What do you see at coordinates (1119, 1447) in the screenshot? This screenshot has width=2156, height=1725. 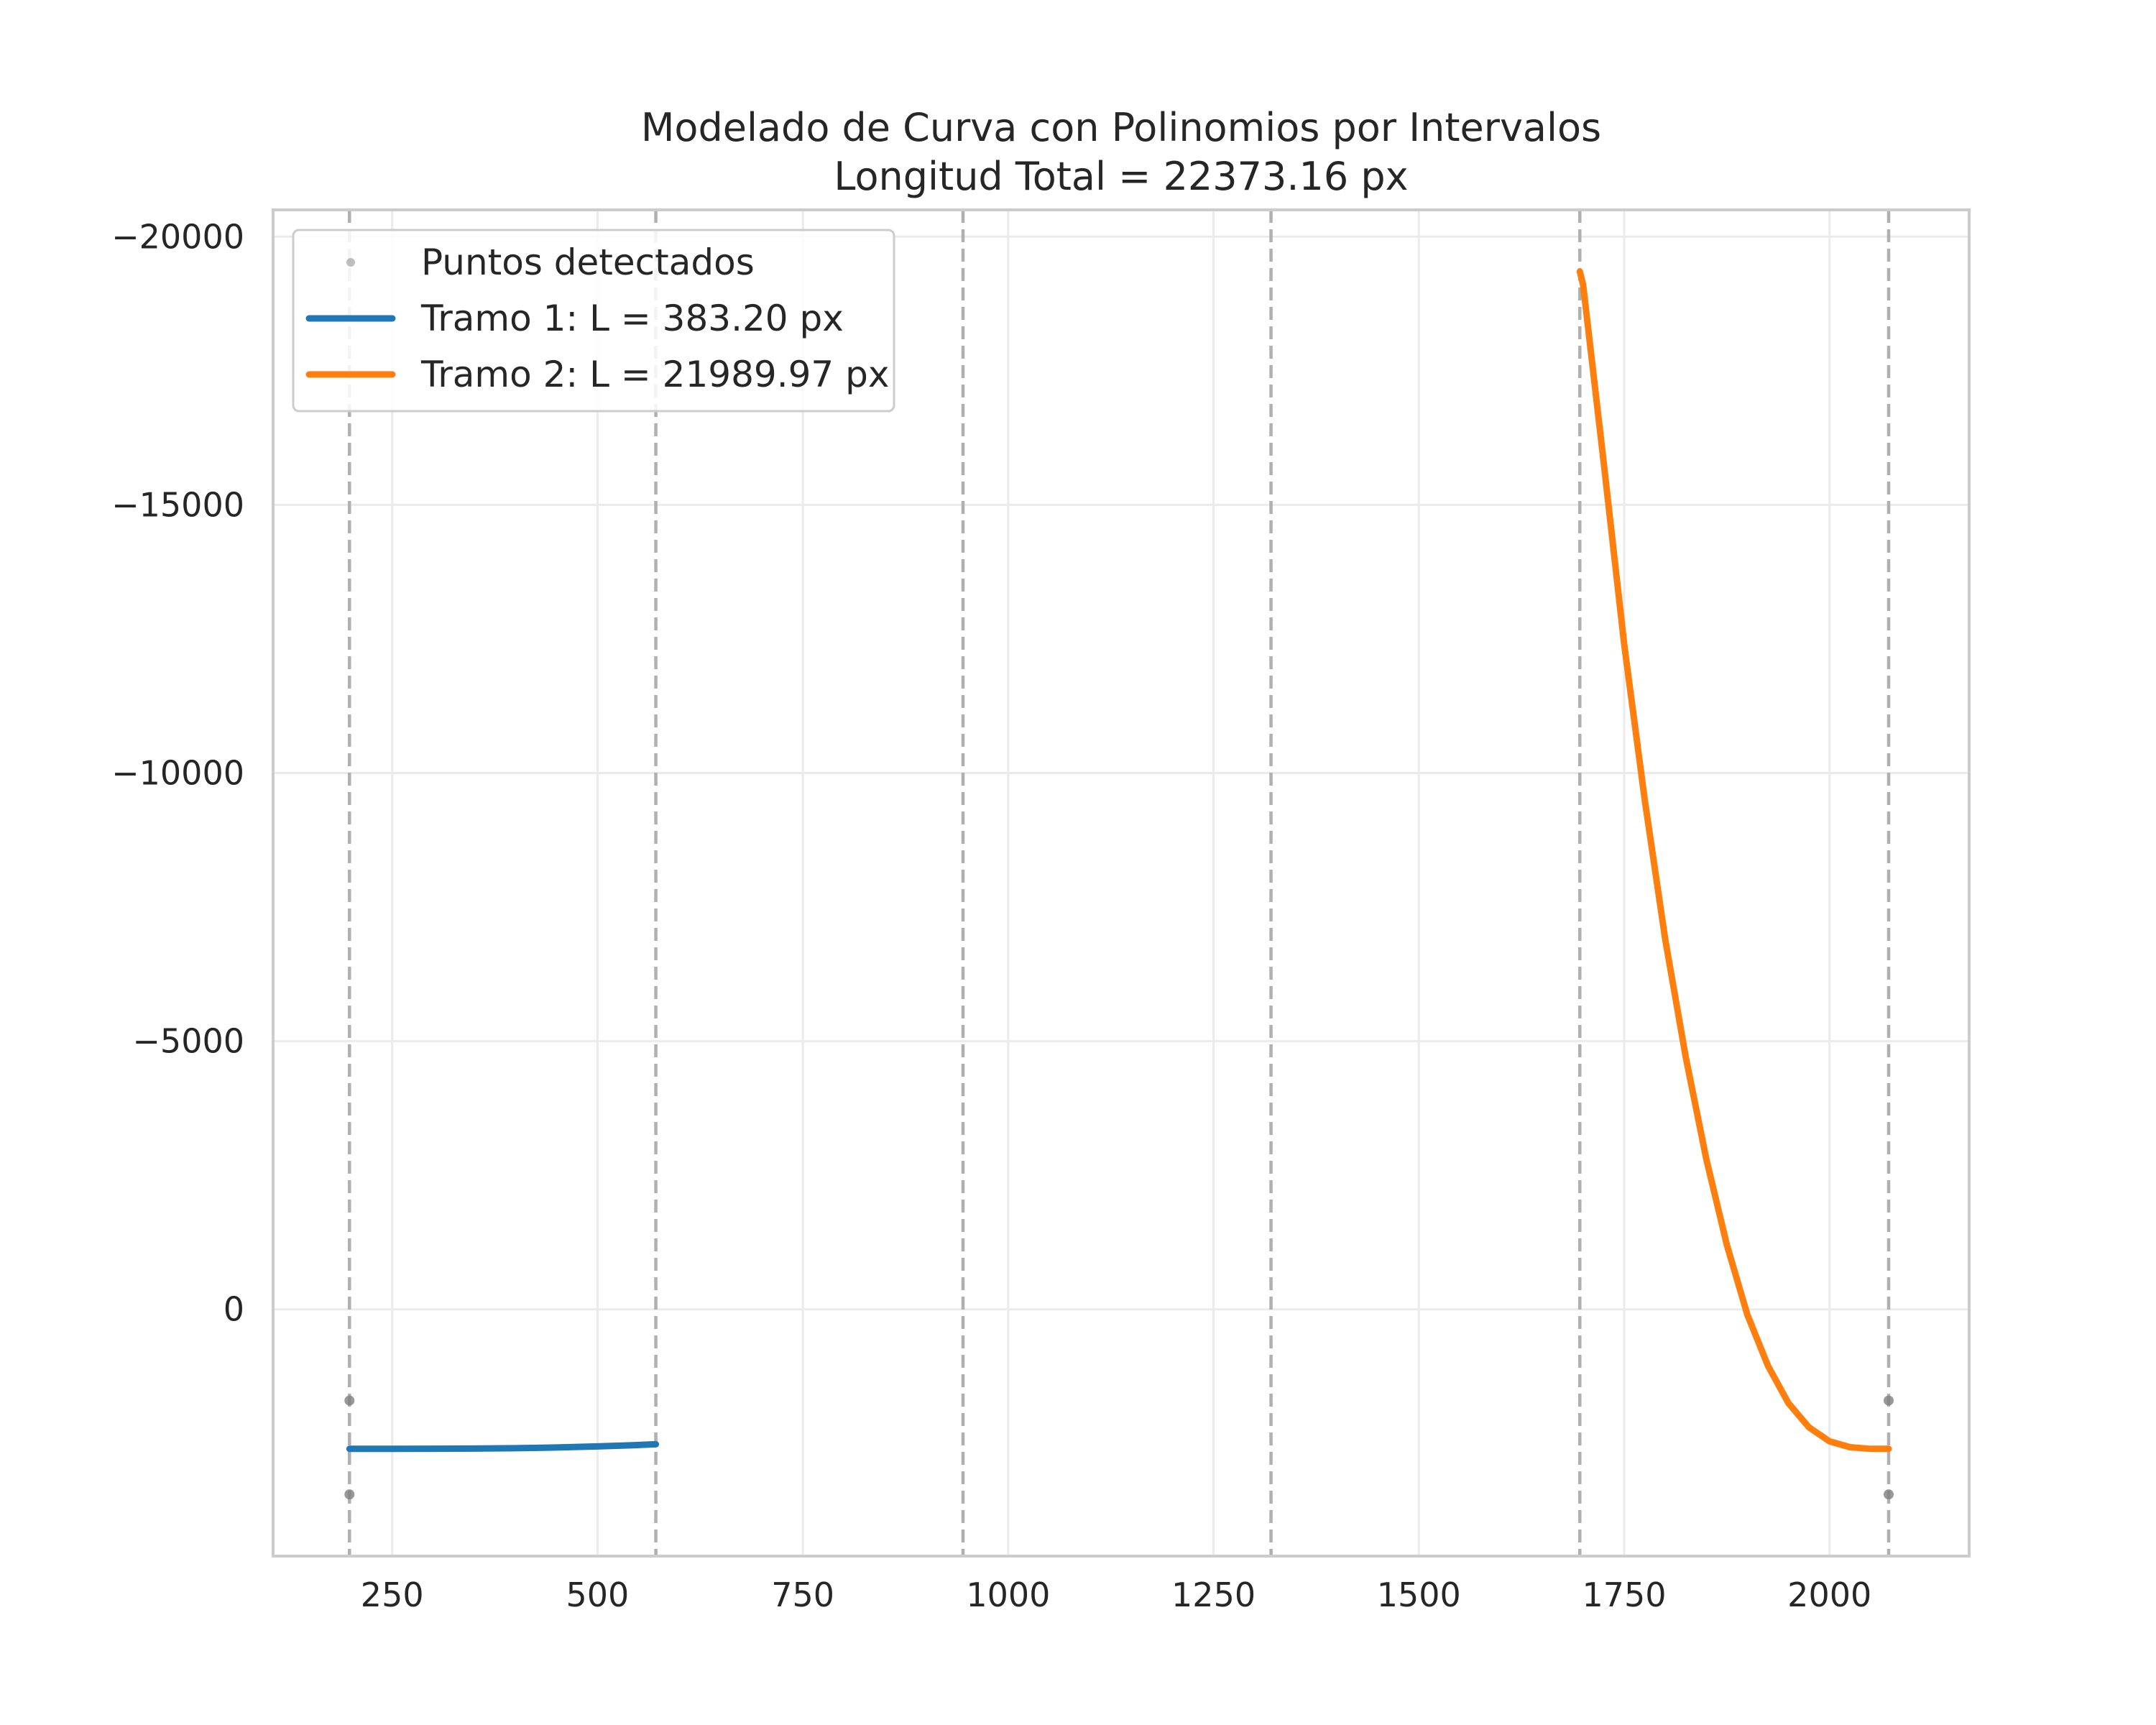 I see `detected-points` at bounding box center [1119, 1447].